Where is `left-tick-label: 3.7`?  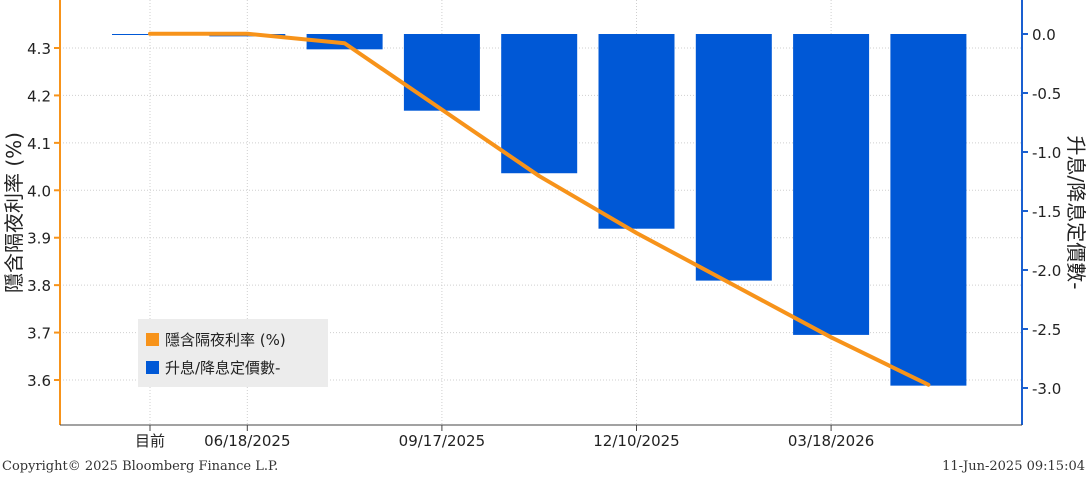
left-tick-label: 3.7 is located at coordinates (39, 334).